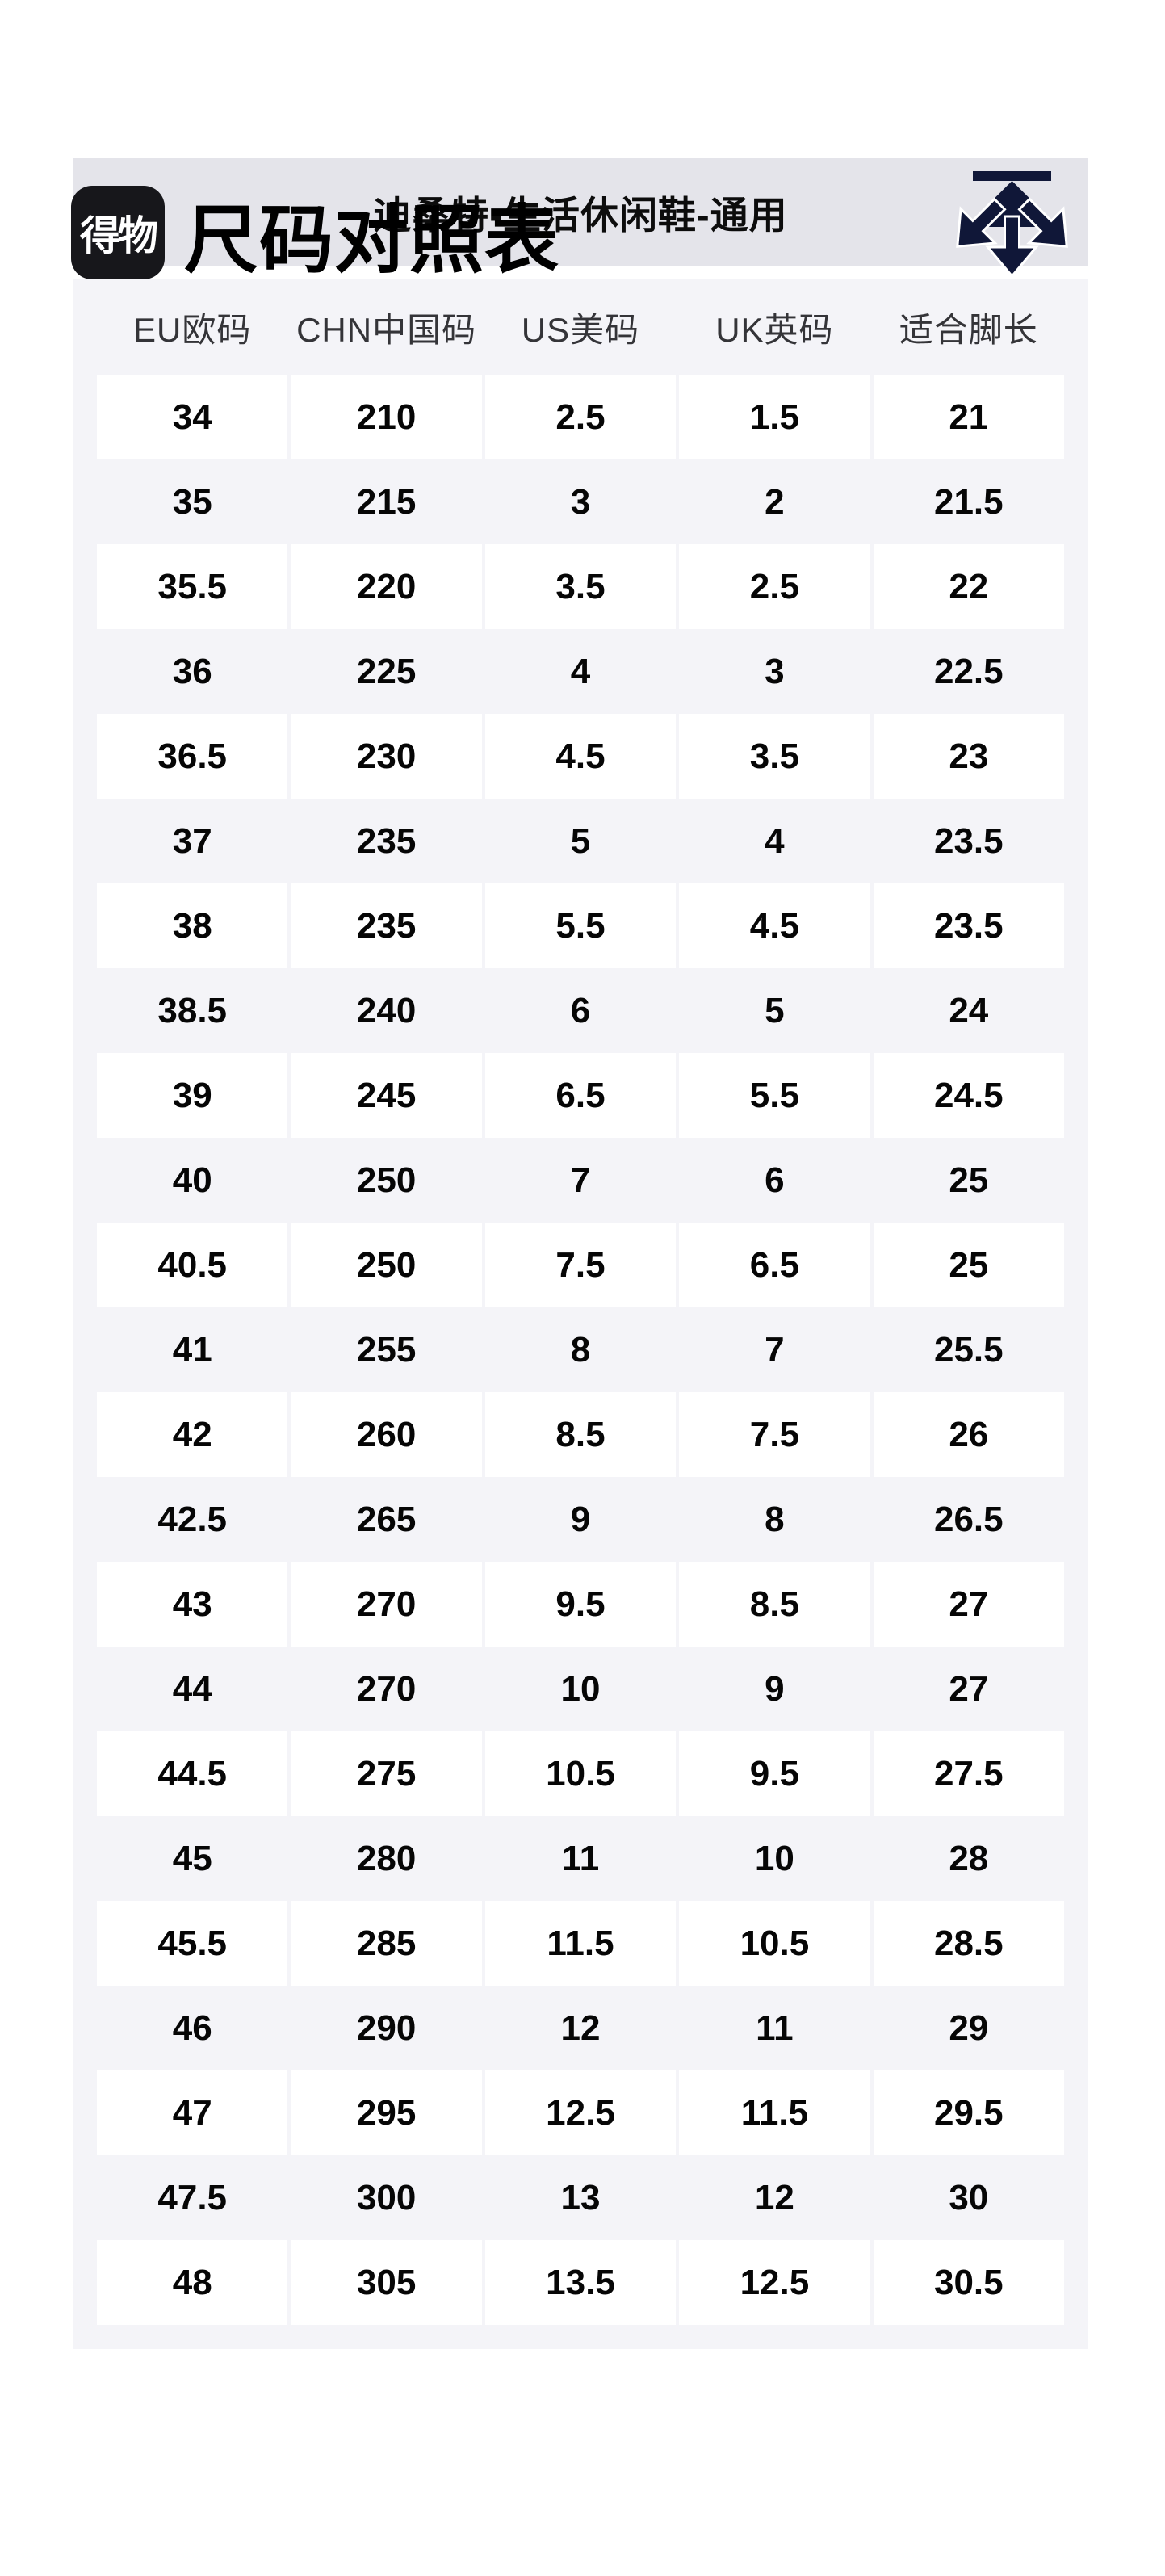 The height and width of the screenshot is (2576, 1165). Describe the element at coordinates (580, 212) in the screenshot. I see `subtitle-bar: 迪桑特-生活休闲鞋-通用` at that location.